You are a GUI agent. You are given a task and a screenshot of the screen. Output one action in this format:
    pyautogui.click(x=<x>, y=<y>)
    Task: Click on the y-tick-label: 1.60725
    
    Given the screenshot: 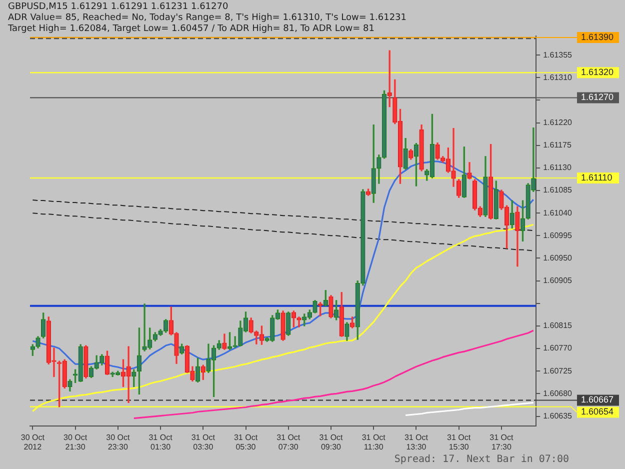 What is the action you would take?
    pyautogui.click(x=558, y=371)
    